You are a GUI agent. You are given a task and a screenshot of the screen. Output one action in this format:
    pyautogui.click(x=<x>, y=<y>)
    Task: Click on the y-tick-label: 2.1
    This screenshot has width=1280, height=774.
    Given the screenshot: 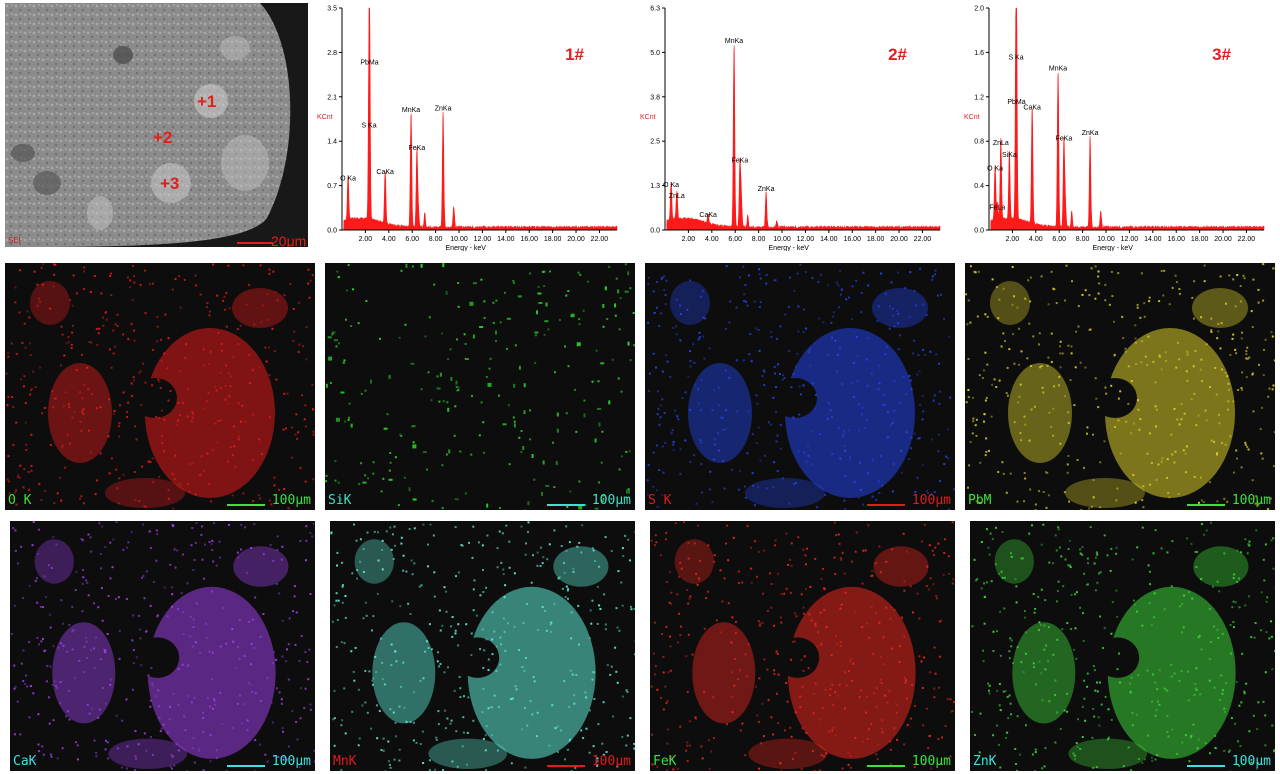 What is the action you would take?
    pyautogui.click(x=332, y=97)
    